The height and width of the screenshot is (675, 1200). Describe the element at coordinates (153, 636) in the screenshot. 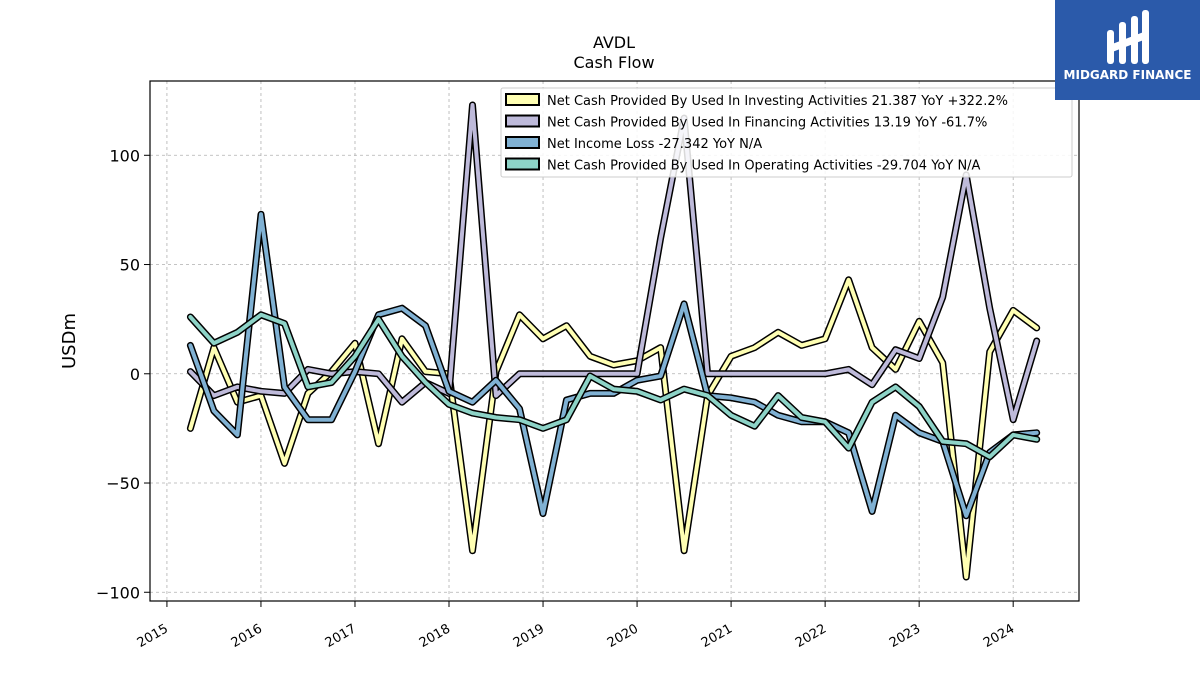

I see `x-tick-label: 2015` at that location.